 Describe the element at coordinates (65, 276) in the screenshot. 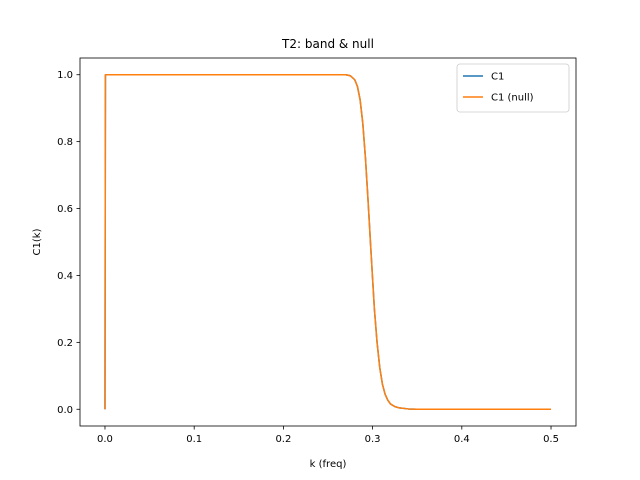

I see `y-tick-label: 0.4` at that location.